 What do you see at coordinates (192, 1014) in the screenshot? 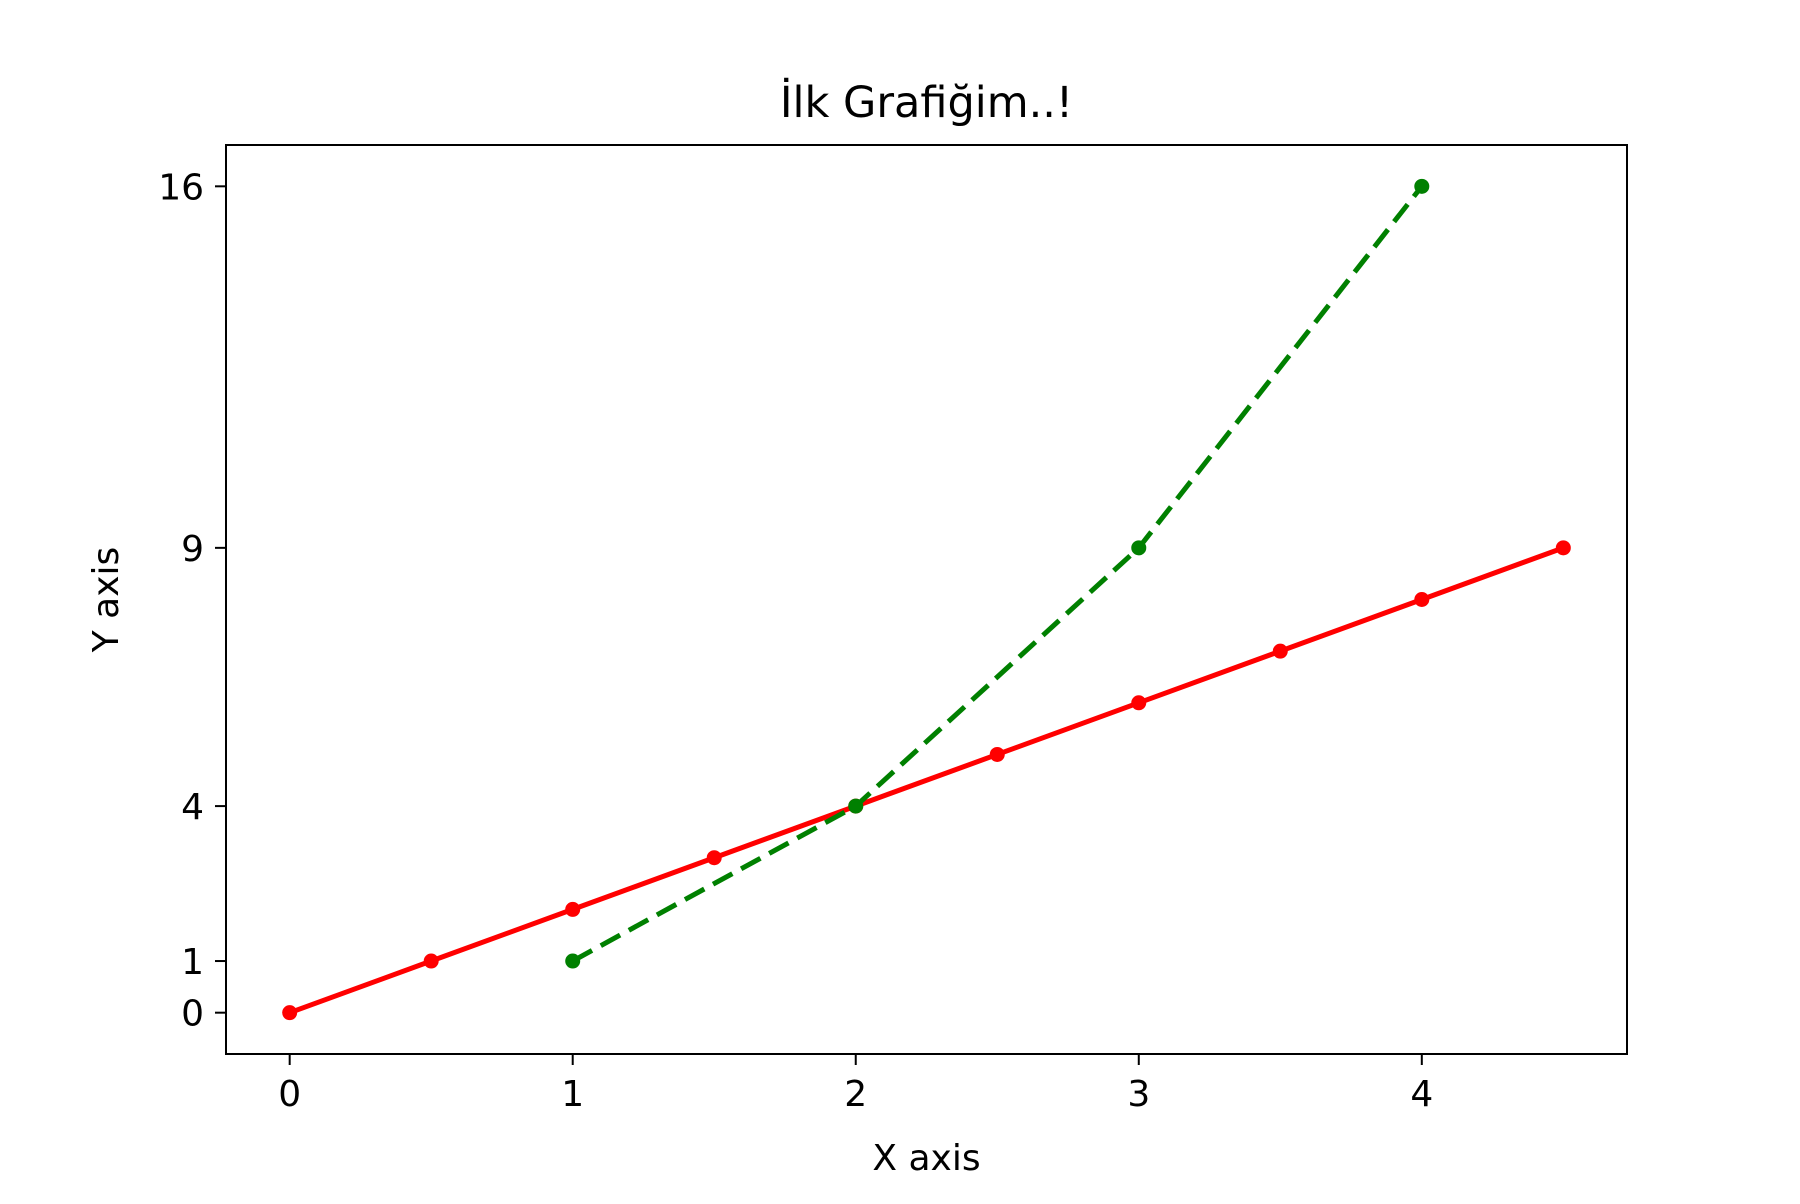
I see `y-tick-label: 0` at bounding box center [192, 1014].